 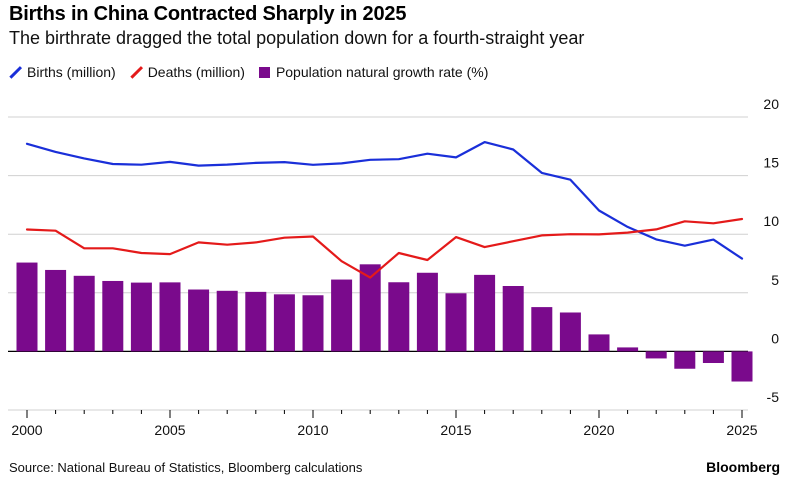 What do you see at coordinates (384, 248) in the screenshot?
I see `deaths-line` at bounding box center [384, 248].